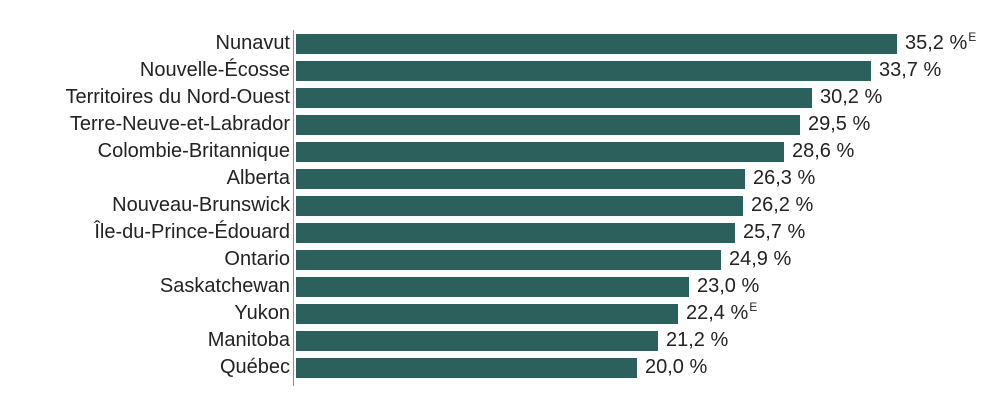  Describe the element at coordinates (258, 178) in the screenshot. I see `category-label: Alberta` at that location.